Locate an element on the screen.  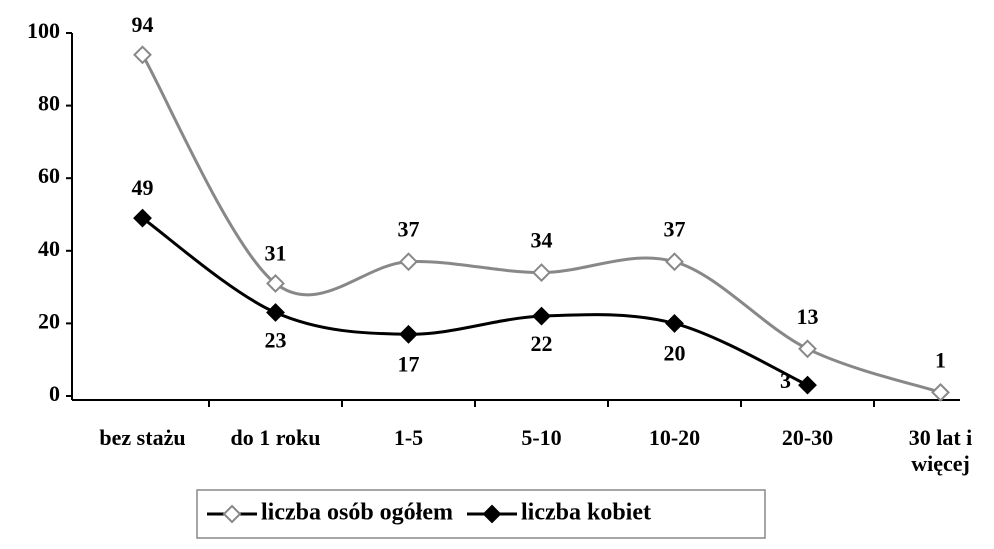
data-label: 34 is located at coordinates (542, 240).